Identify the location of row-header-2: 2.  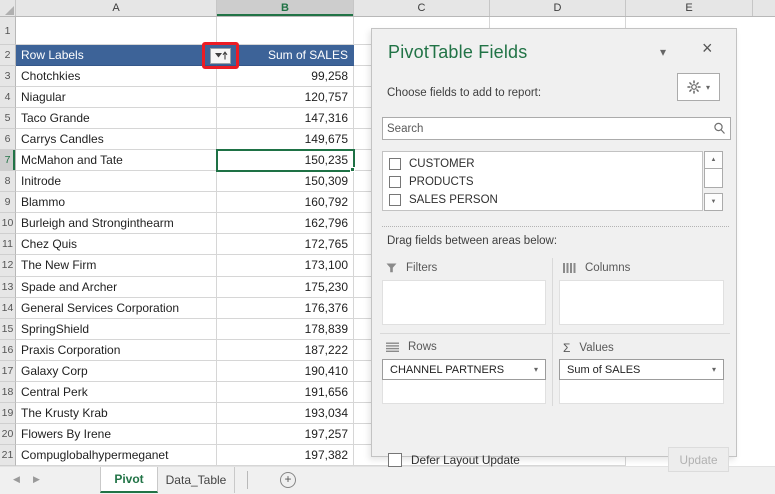
(8, 56).